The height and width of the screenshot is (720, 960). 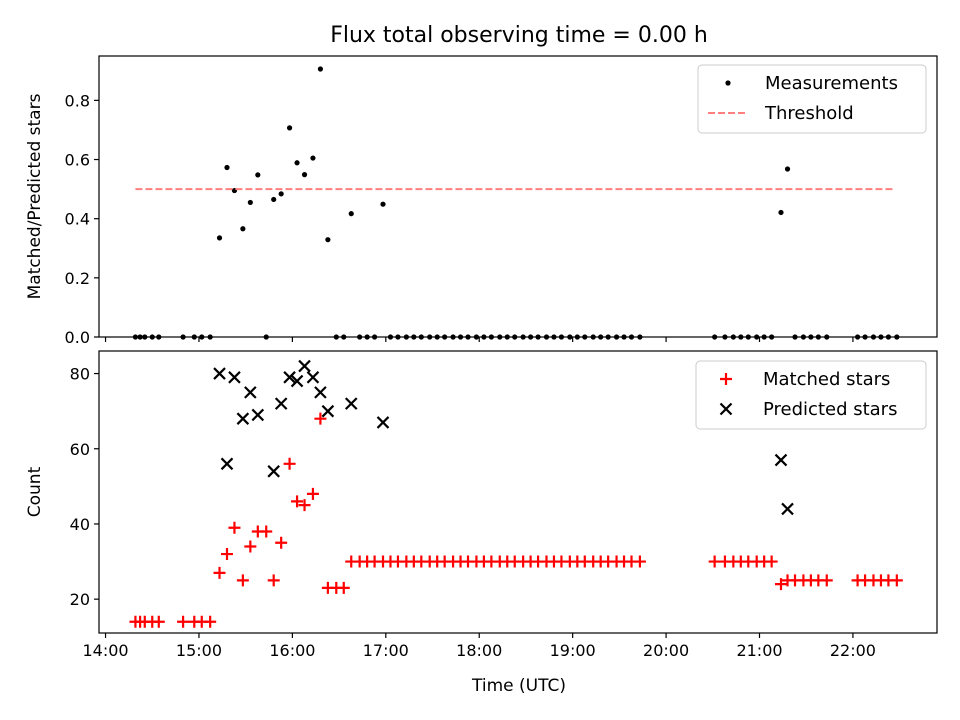 I want to click on y-tick-label: 60, so click(x=80, y=449).